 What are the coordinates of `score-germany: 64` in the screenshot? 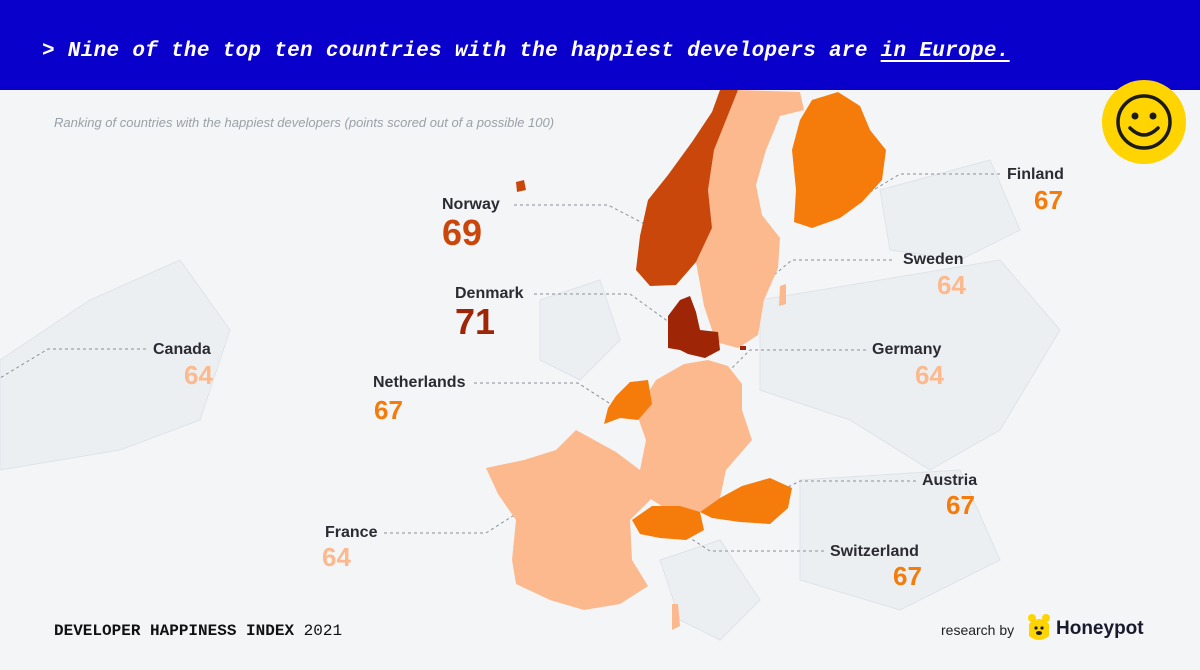 It's located at (929, 375).